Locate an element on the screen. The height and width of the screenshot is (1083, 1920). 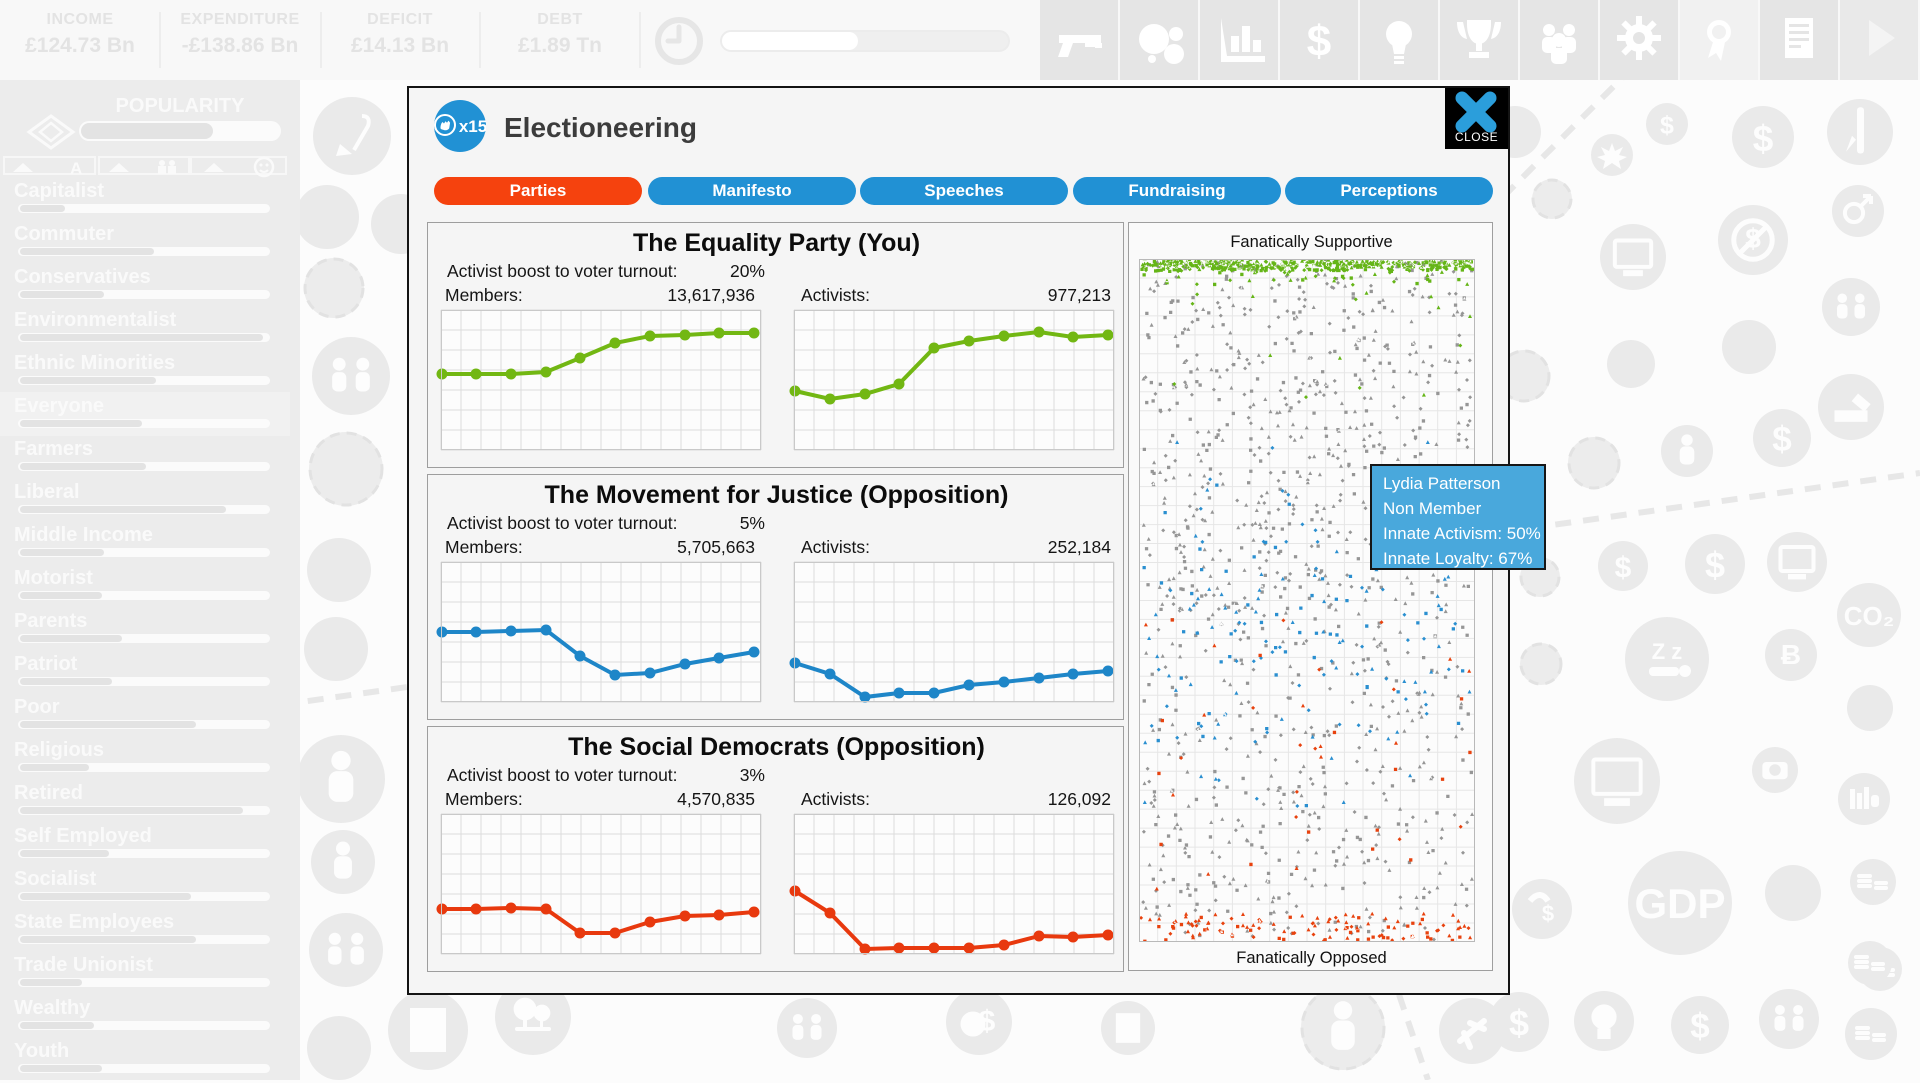
svg-text: Ƀ is located at coordinates (1791, 654).